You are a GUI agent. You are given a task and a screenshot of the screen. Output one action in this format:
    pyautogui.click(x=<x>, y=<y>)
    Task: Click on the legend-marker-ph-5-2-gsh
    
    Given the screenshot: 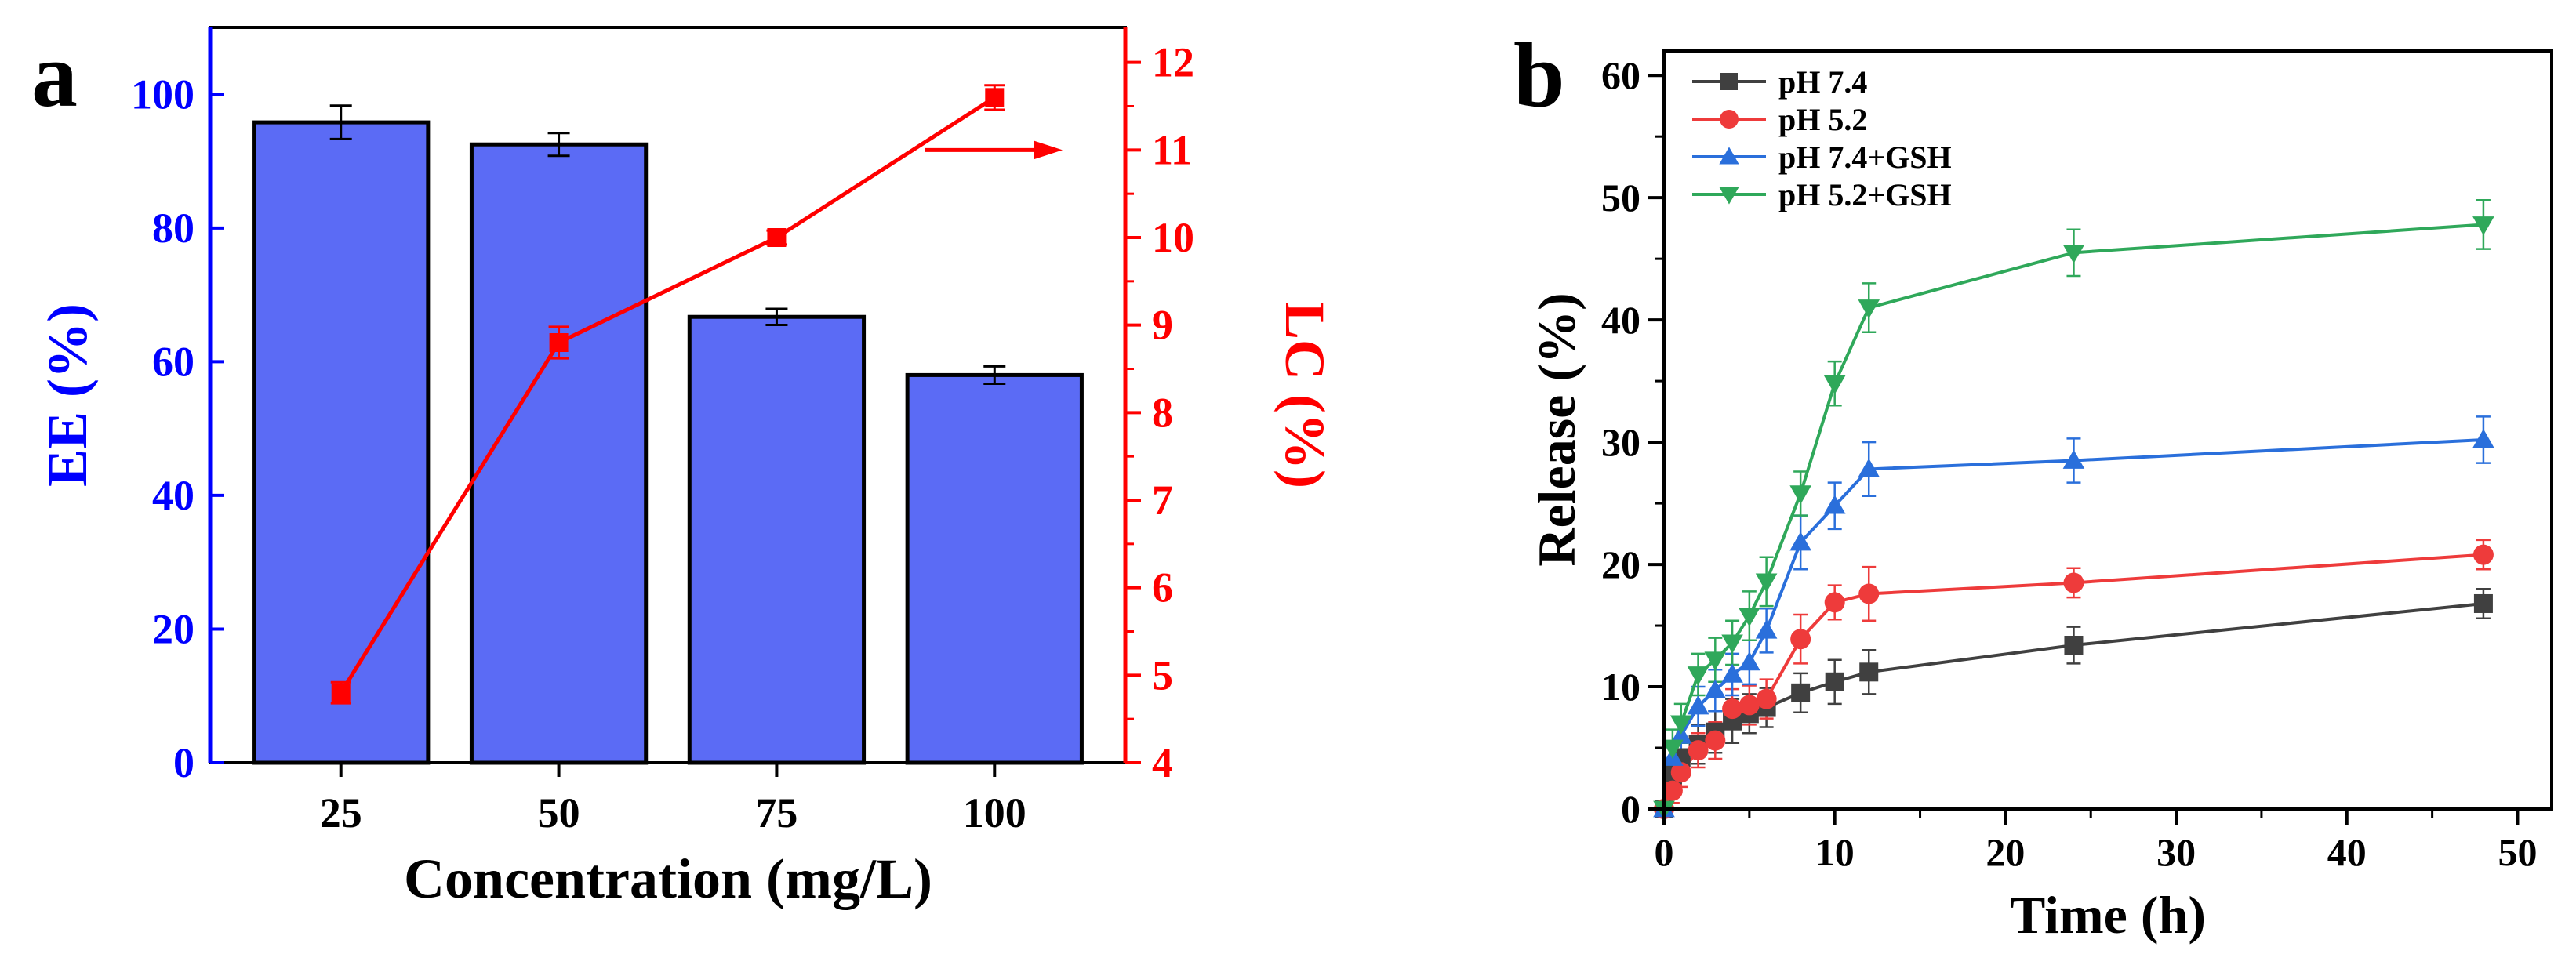 What is the action you would take?
    pyautogui.click(x=1729, y=196)
    